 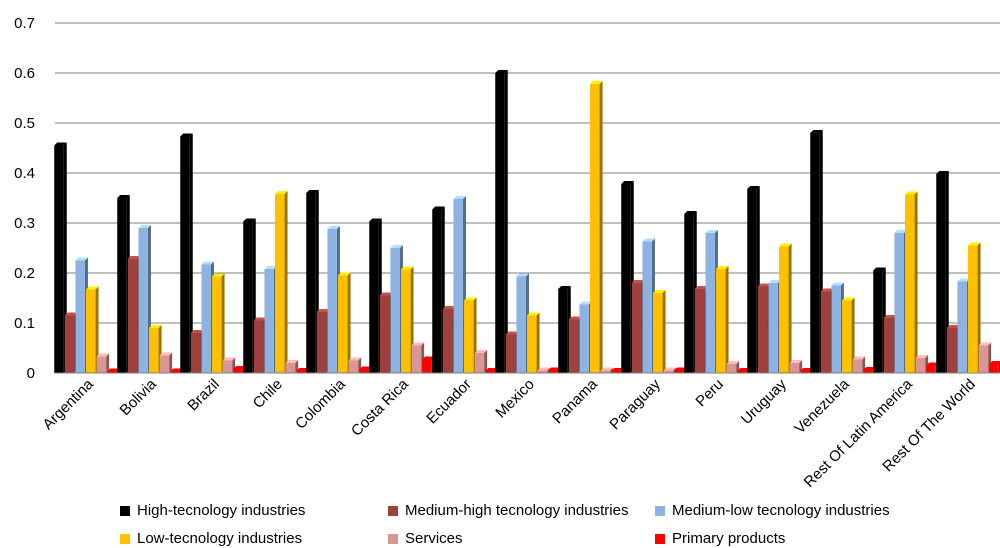 What do you see at coordinates (517, 510) in the screenshot?
I see `legend-label: Medium-high tecnology industries` at bounding box center [517, 510].